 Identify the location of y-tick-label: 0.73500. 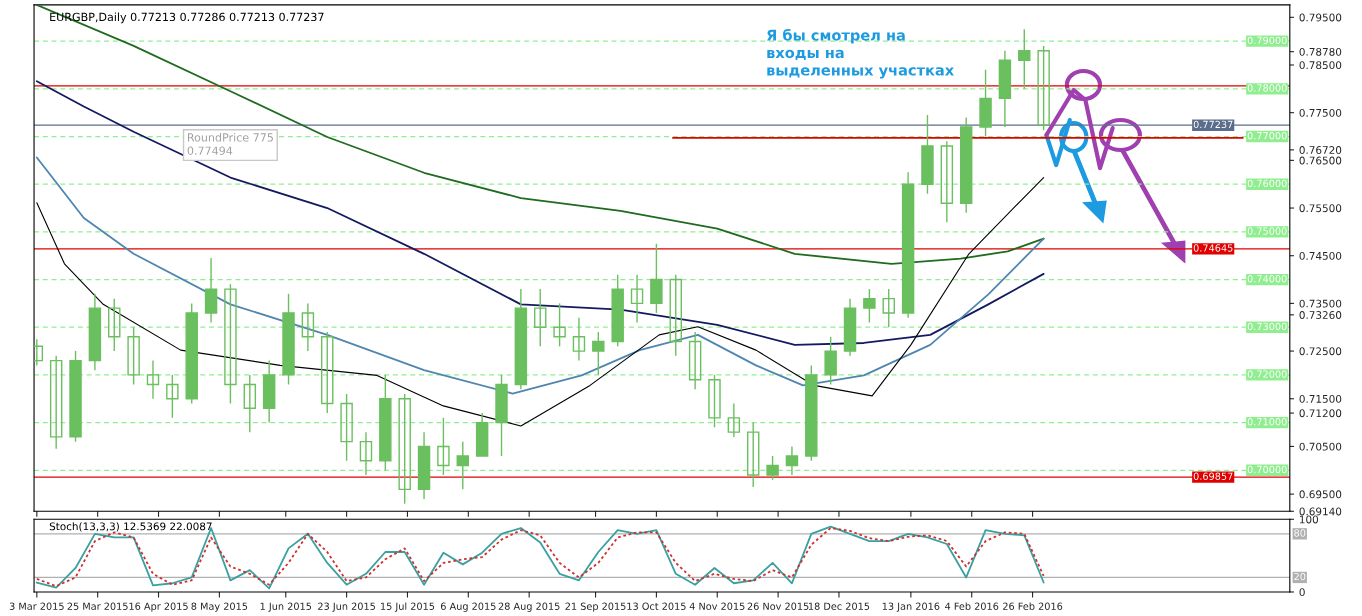
(1320, 303).